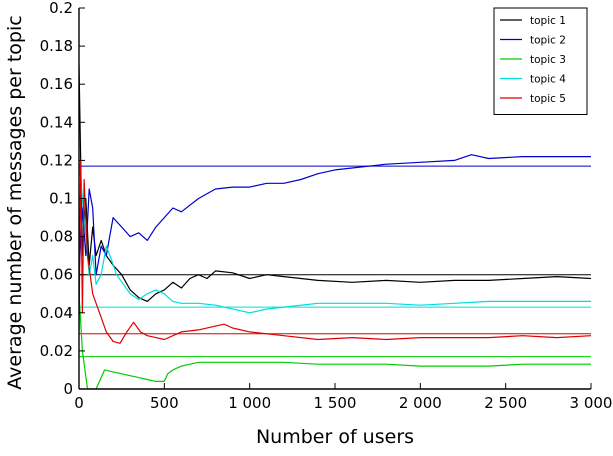 This screenshot has width=613, height=456. What do you see at coordinates (505, 403) in the screenshot?
I see `x-tick-label: 2 500` at bounding box center [505, 403].